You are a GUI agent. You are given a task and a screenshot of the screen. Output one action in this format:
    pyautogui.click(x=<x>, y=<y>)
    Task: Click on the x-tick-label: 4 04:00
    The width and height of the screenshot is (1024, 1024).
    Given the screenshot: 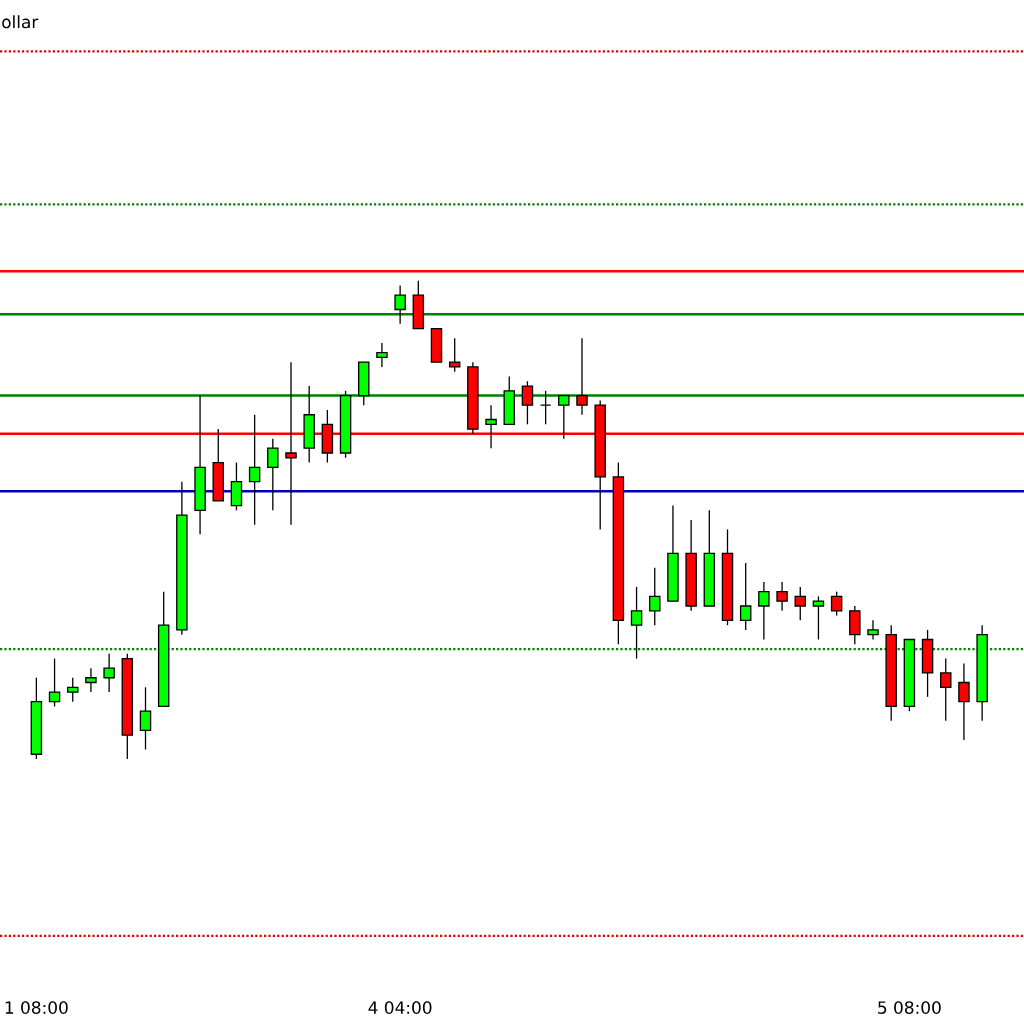 What is the action you would take?
    pyautogui.click(x=400, y=1007)
    